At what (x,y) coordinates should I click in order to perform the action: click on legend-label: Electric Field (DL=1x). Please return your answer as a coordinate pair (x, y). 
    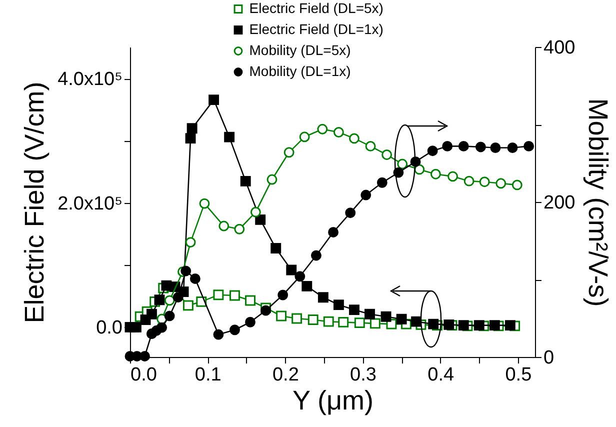
    Looking at the image, I should click on (316, 29).